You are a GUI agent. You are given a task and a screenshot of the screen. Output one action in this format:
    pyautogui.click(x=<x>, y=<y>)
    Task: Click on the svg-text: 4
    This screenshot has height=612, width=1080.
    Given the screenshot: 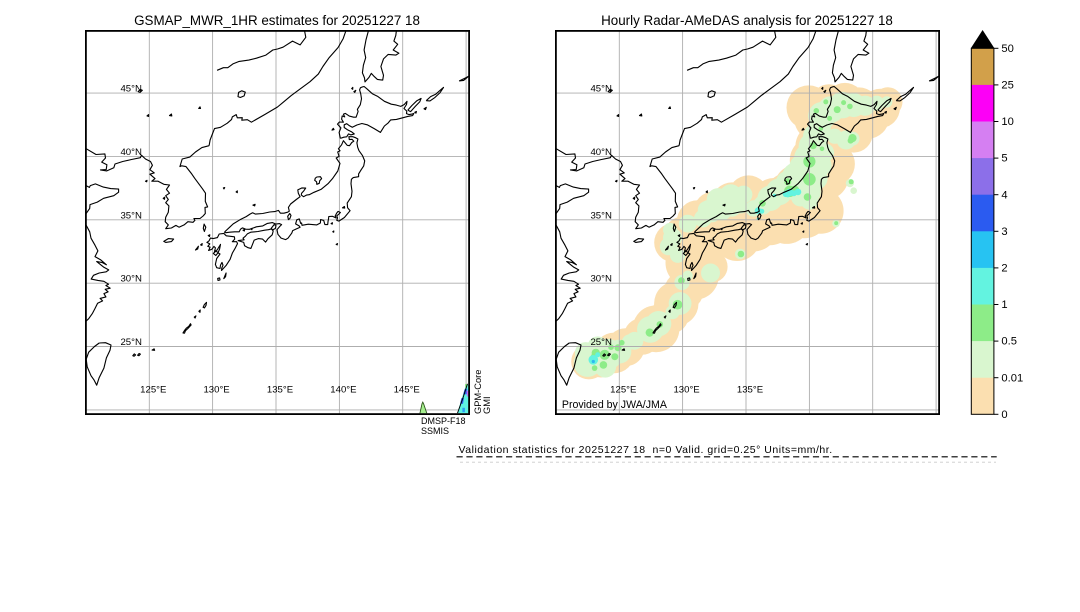 What is the action you would take?
    pyautogui.click(x=1004, y=195)
    